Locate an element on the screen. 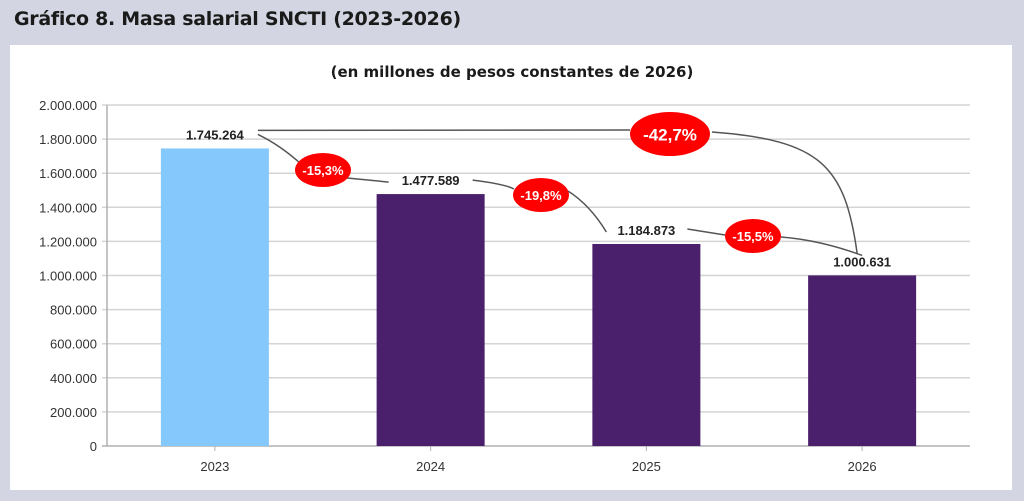 This screenshot has width=1024, height=501. y-tick-label: 1.400.000 is located at coordinates (68, 207).